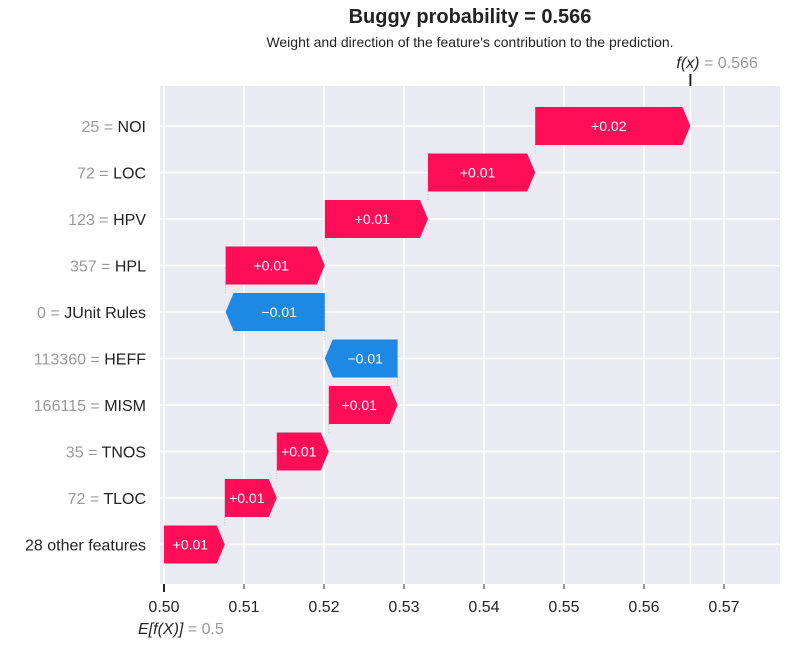 This screenshot has height=646, width=789. I want to click on feature-value: 357 =, so click(92, 267).